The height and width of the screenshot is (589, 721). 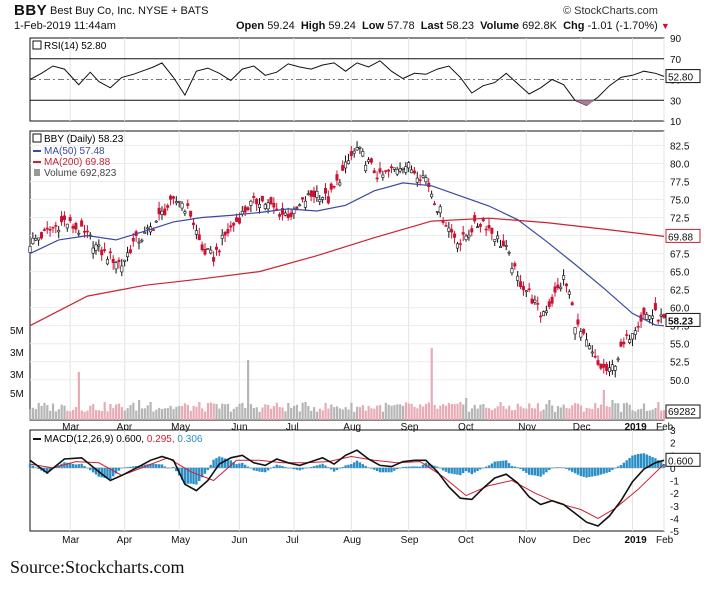 What do you see at coordinates (680, 381) in the screenshot?
I see `price-ytick-label: 50.0` at bounding box center [680, 381].